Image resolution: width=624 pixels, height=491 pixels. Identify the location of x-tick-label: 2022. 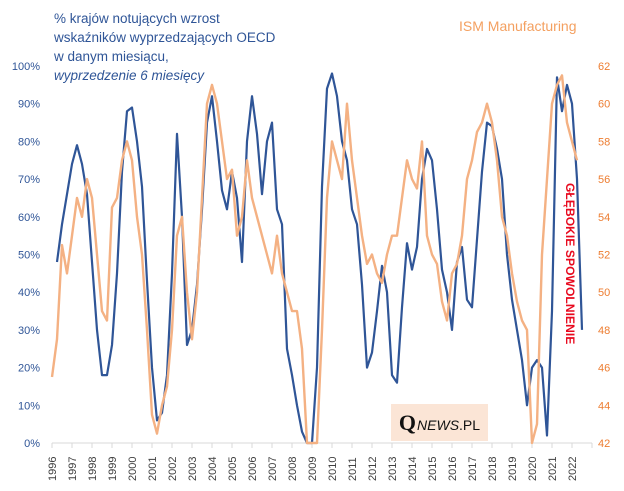
(573, 469).